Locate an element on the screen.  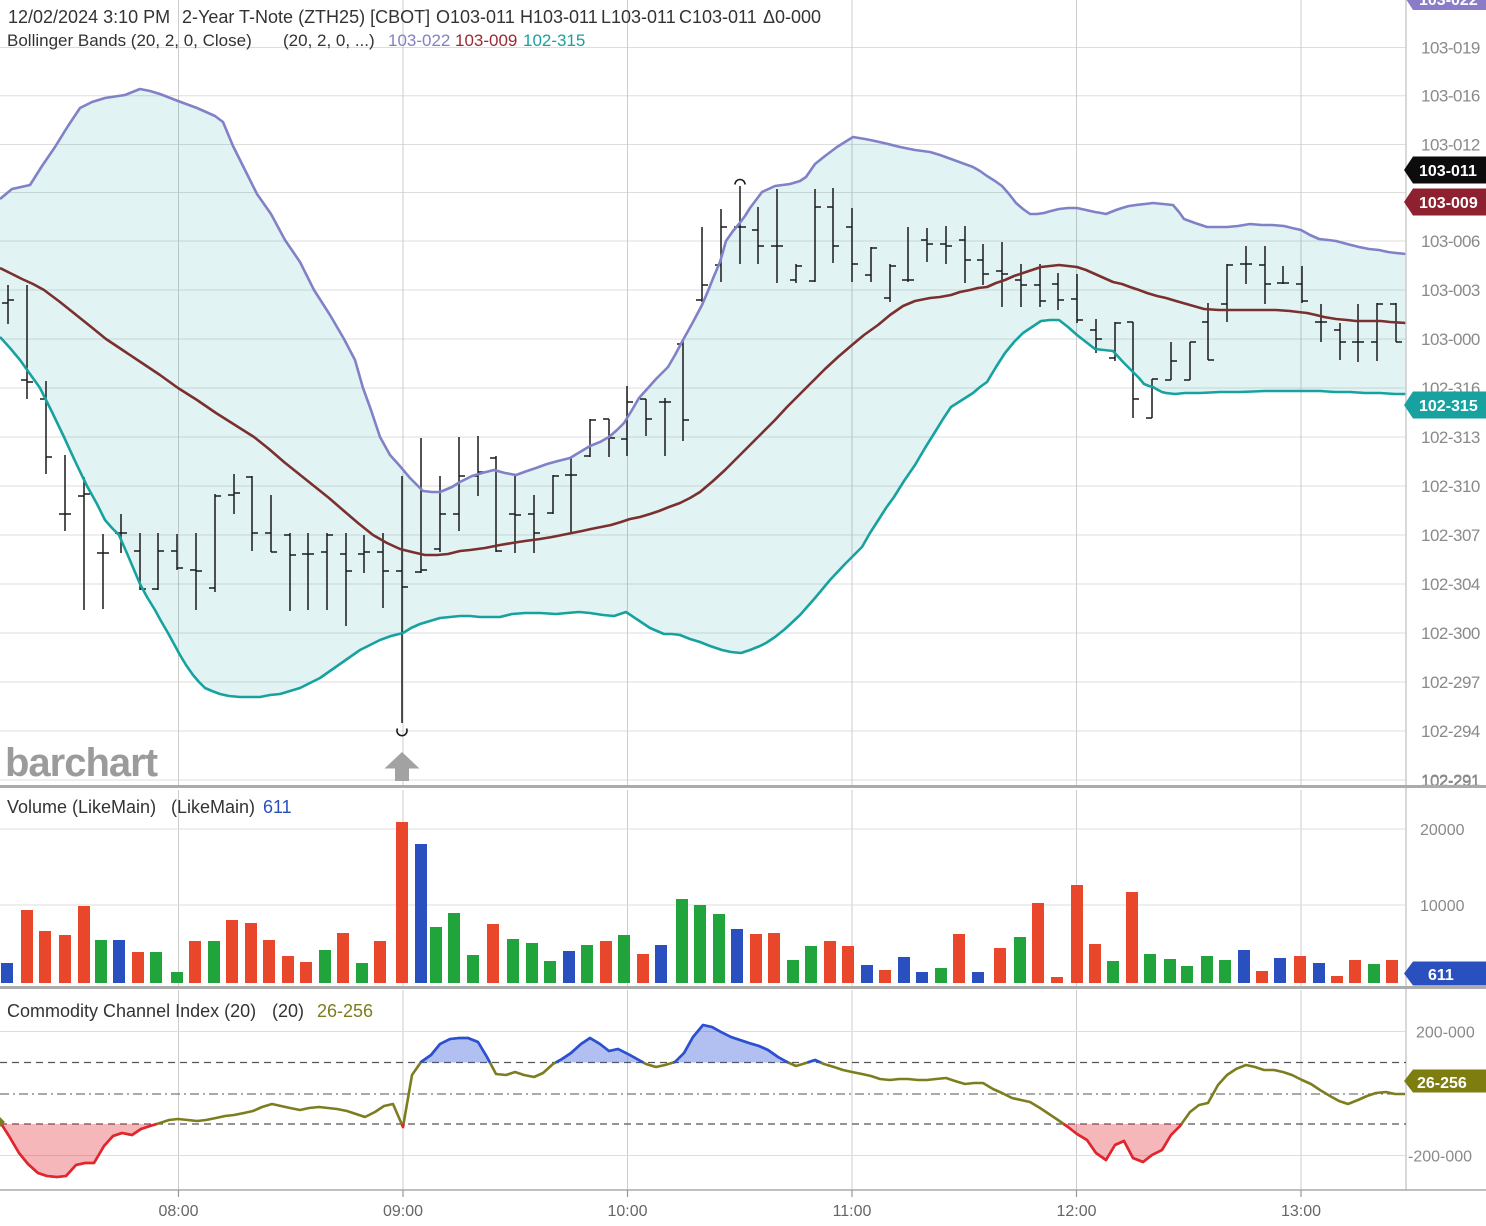
svg-text:Bollinger Bands (20, 2, 0, Clo: Bollinger Bands (20, 2, 0, Close) is located at coordinates (129, 40).